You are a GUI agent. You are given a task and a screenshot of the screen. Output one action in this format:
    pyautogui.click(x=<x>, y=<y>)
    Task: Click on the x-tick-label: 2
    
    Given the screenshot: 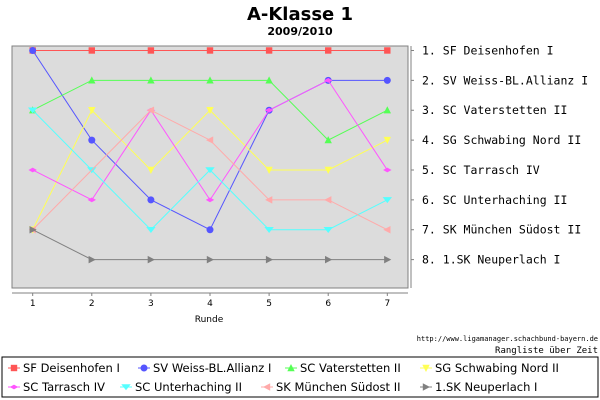 What is the action you would take?
    pyautogui.click(x=92, y=304)
    